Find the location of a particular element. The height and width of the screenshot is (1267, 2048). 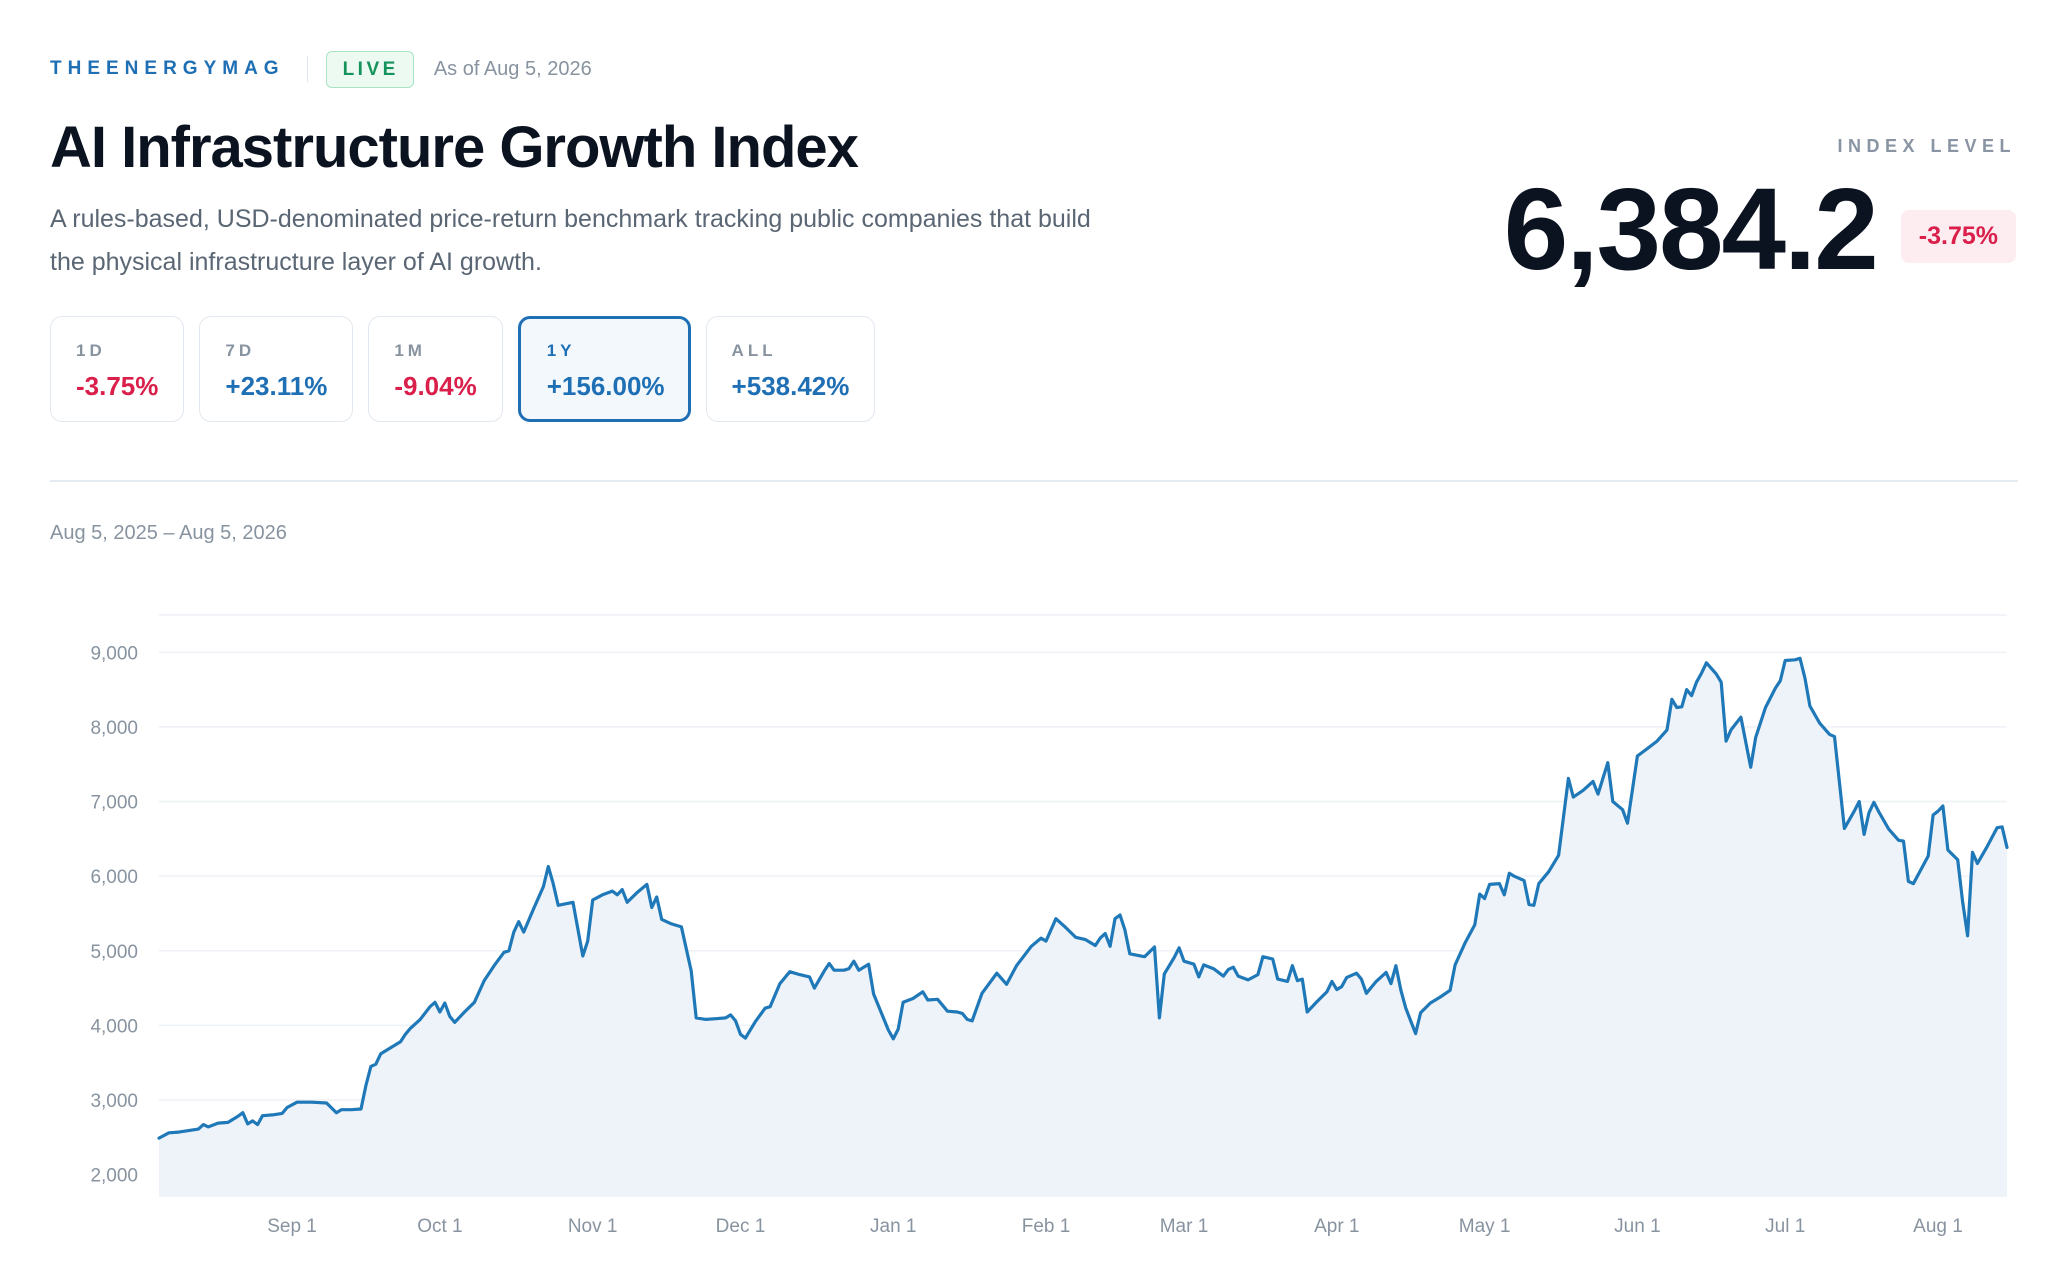

section-divider is located at coordinates (1034, 481).